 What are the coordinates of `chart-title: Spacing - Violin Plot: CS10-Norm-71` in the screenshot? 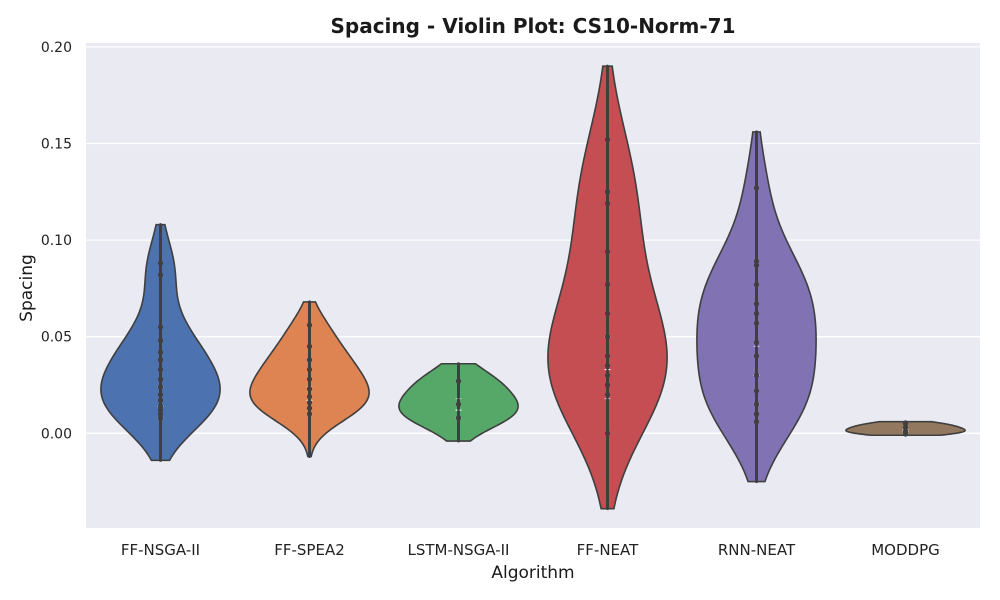 It's located at (532, 26).